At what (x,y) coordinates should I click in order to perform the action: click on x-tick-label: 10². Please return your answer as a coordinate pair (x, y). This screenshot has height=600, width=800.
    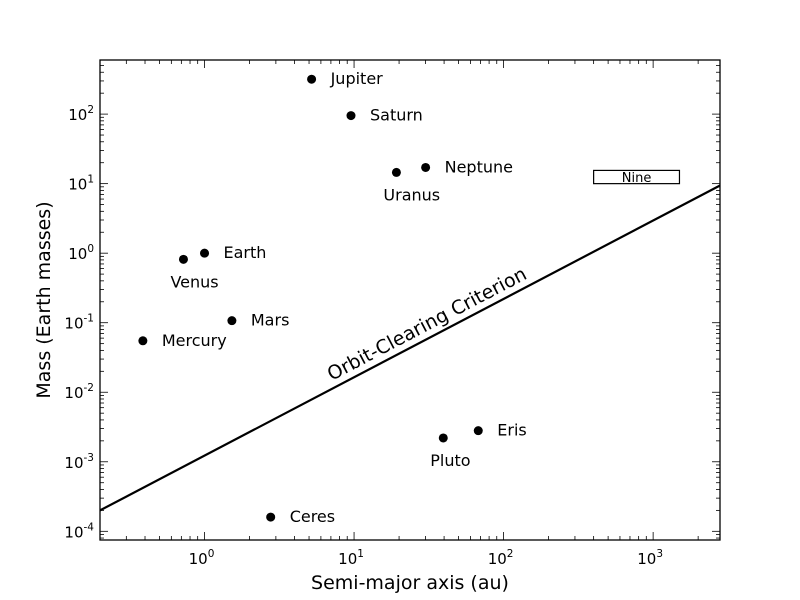
    Looking at the image, I should click on (501, 558).